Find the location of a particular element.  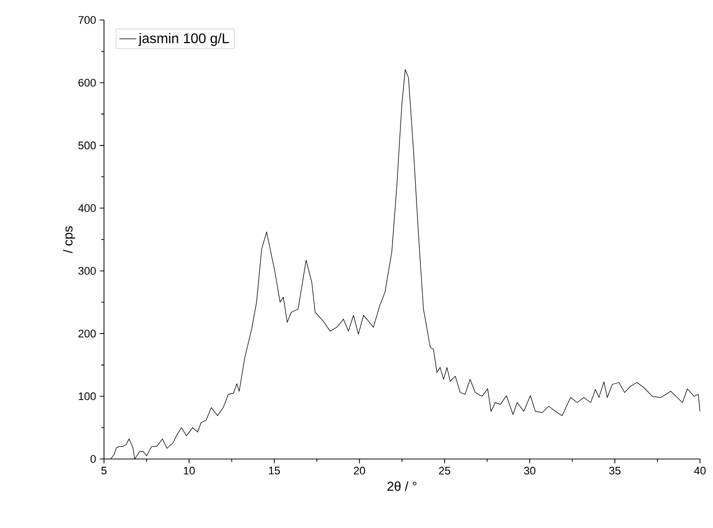

y-tick-label: 300 is located at coordinates (87, 270).